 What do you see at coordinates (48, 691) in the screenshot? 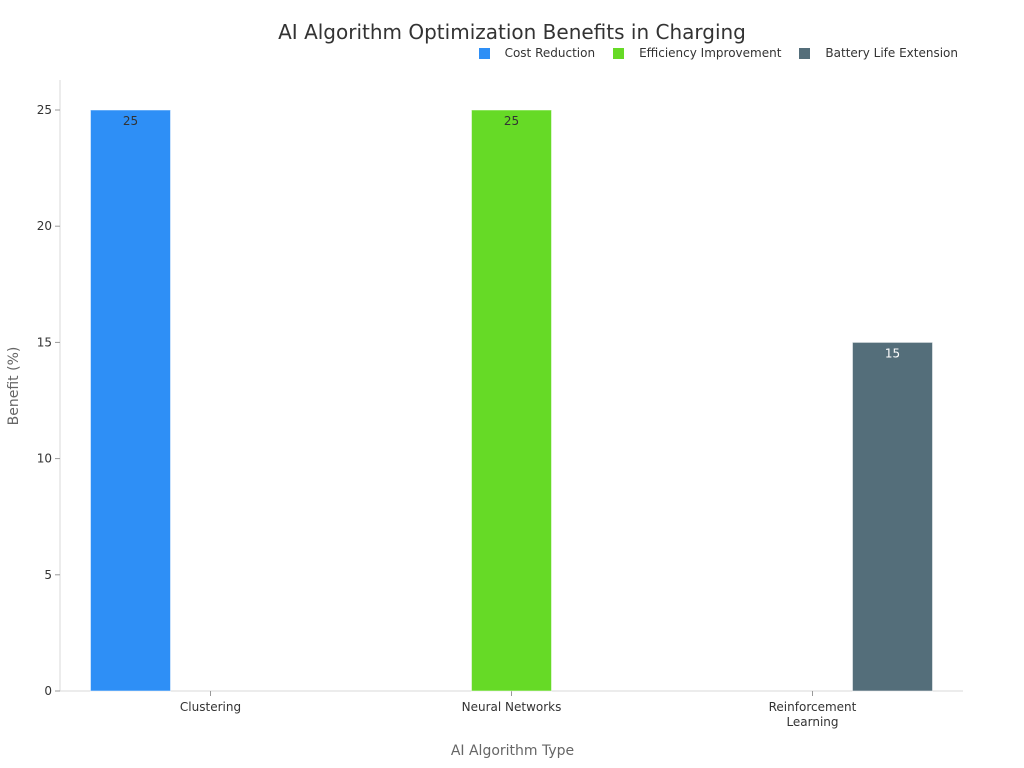
I see `y-tick-label: 0` at bounding box center [48, 691].